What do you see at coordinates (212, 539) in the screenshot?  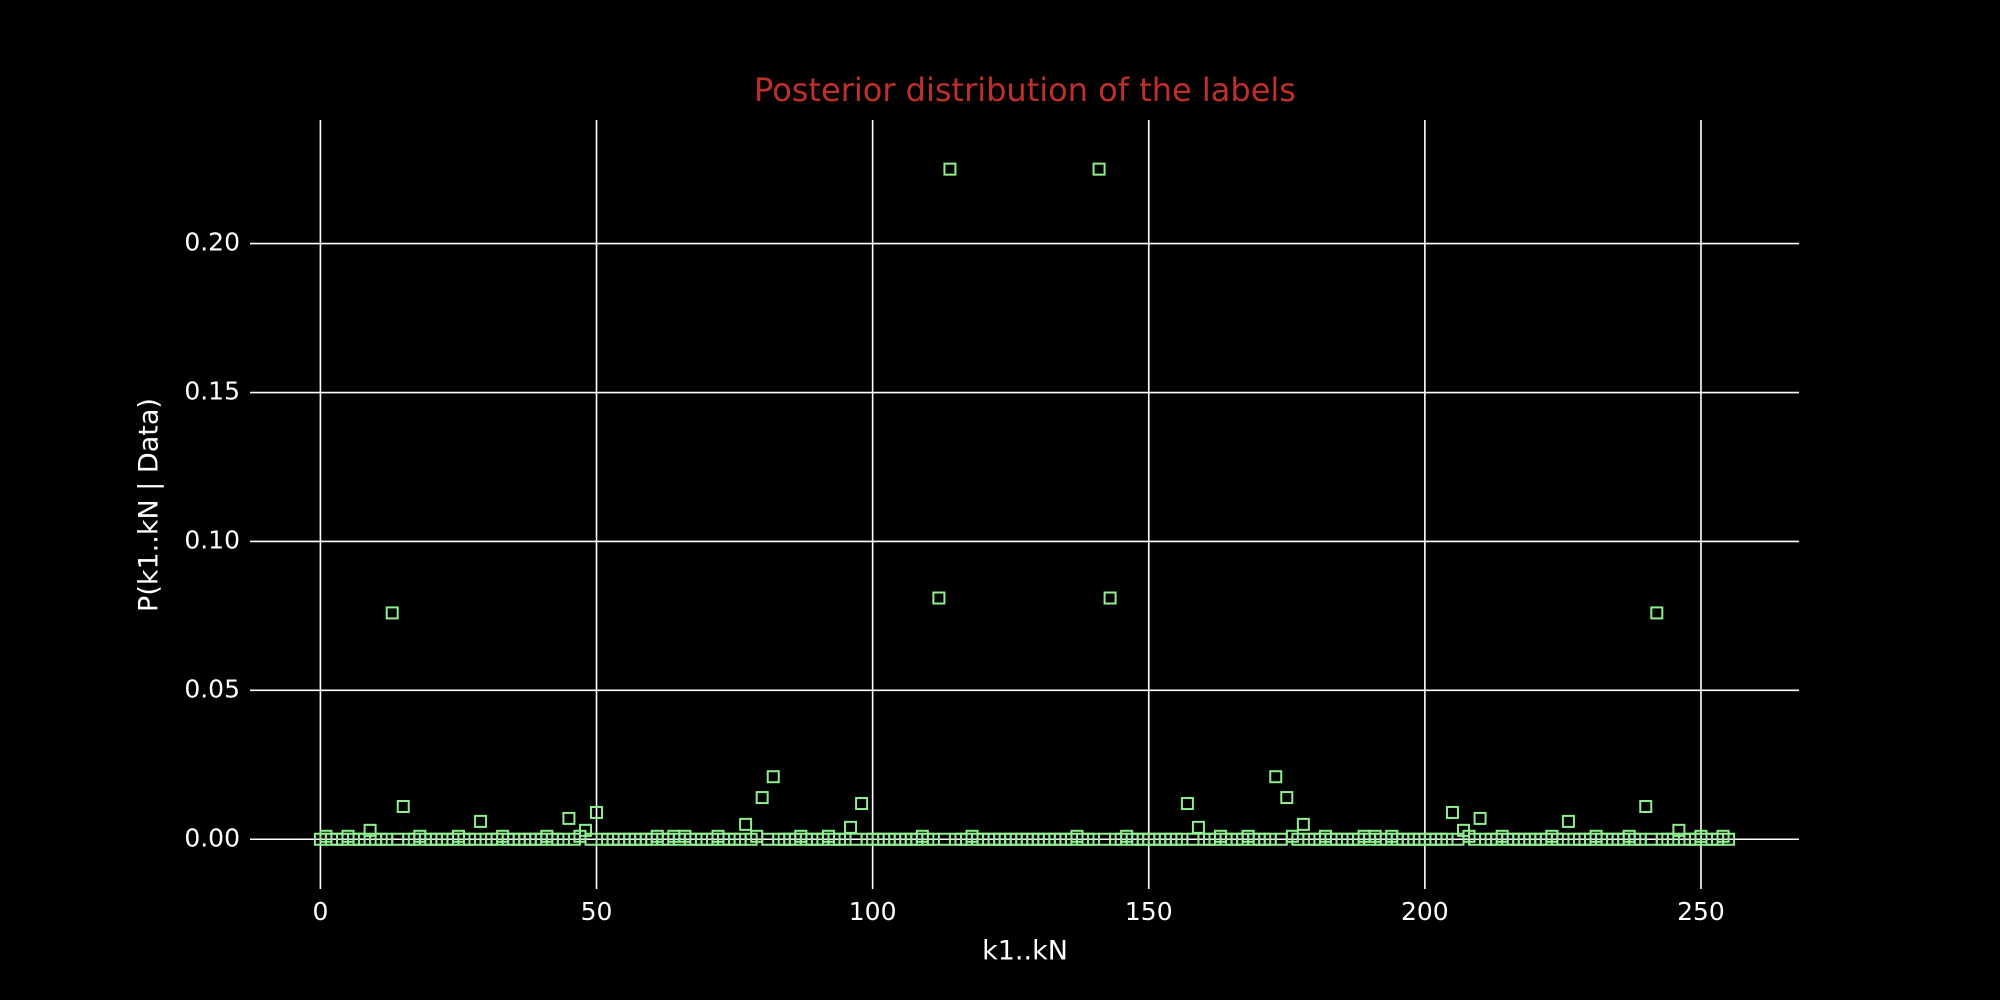 I see `y-tick-label: 0.10` at bounding box center [212, 539].